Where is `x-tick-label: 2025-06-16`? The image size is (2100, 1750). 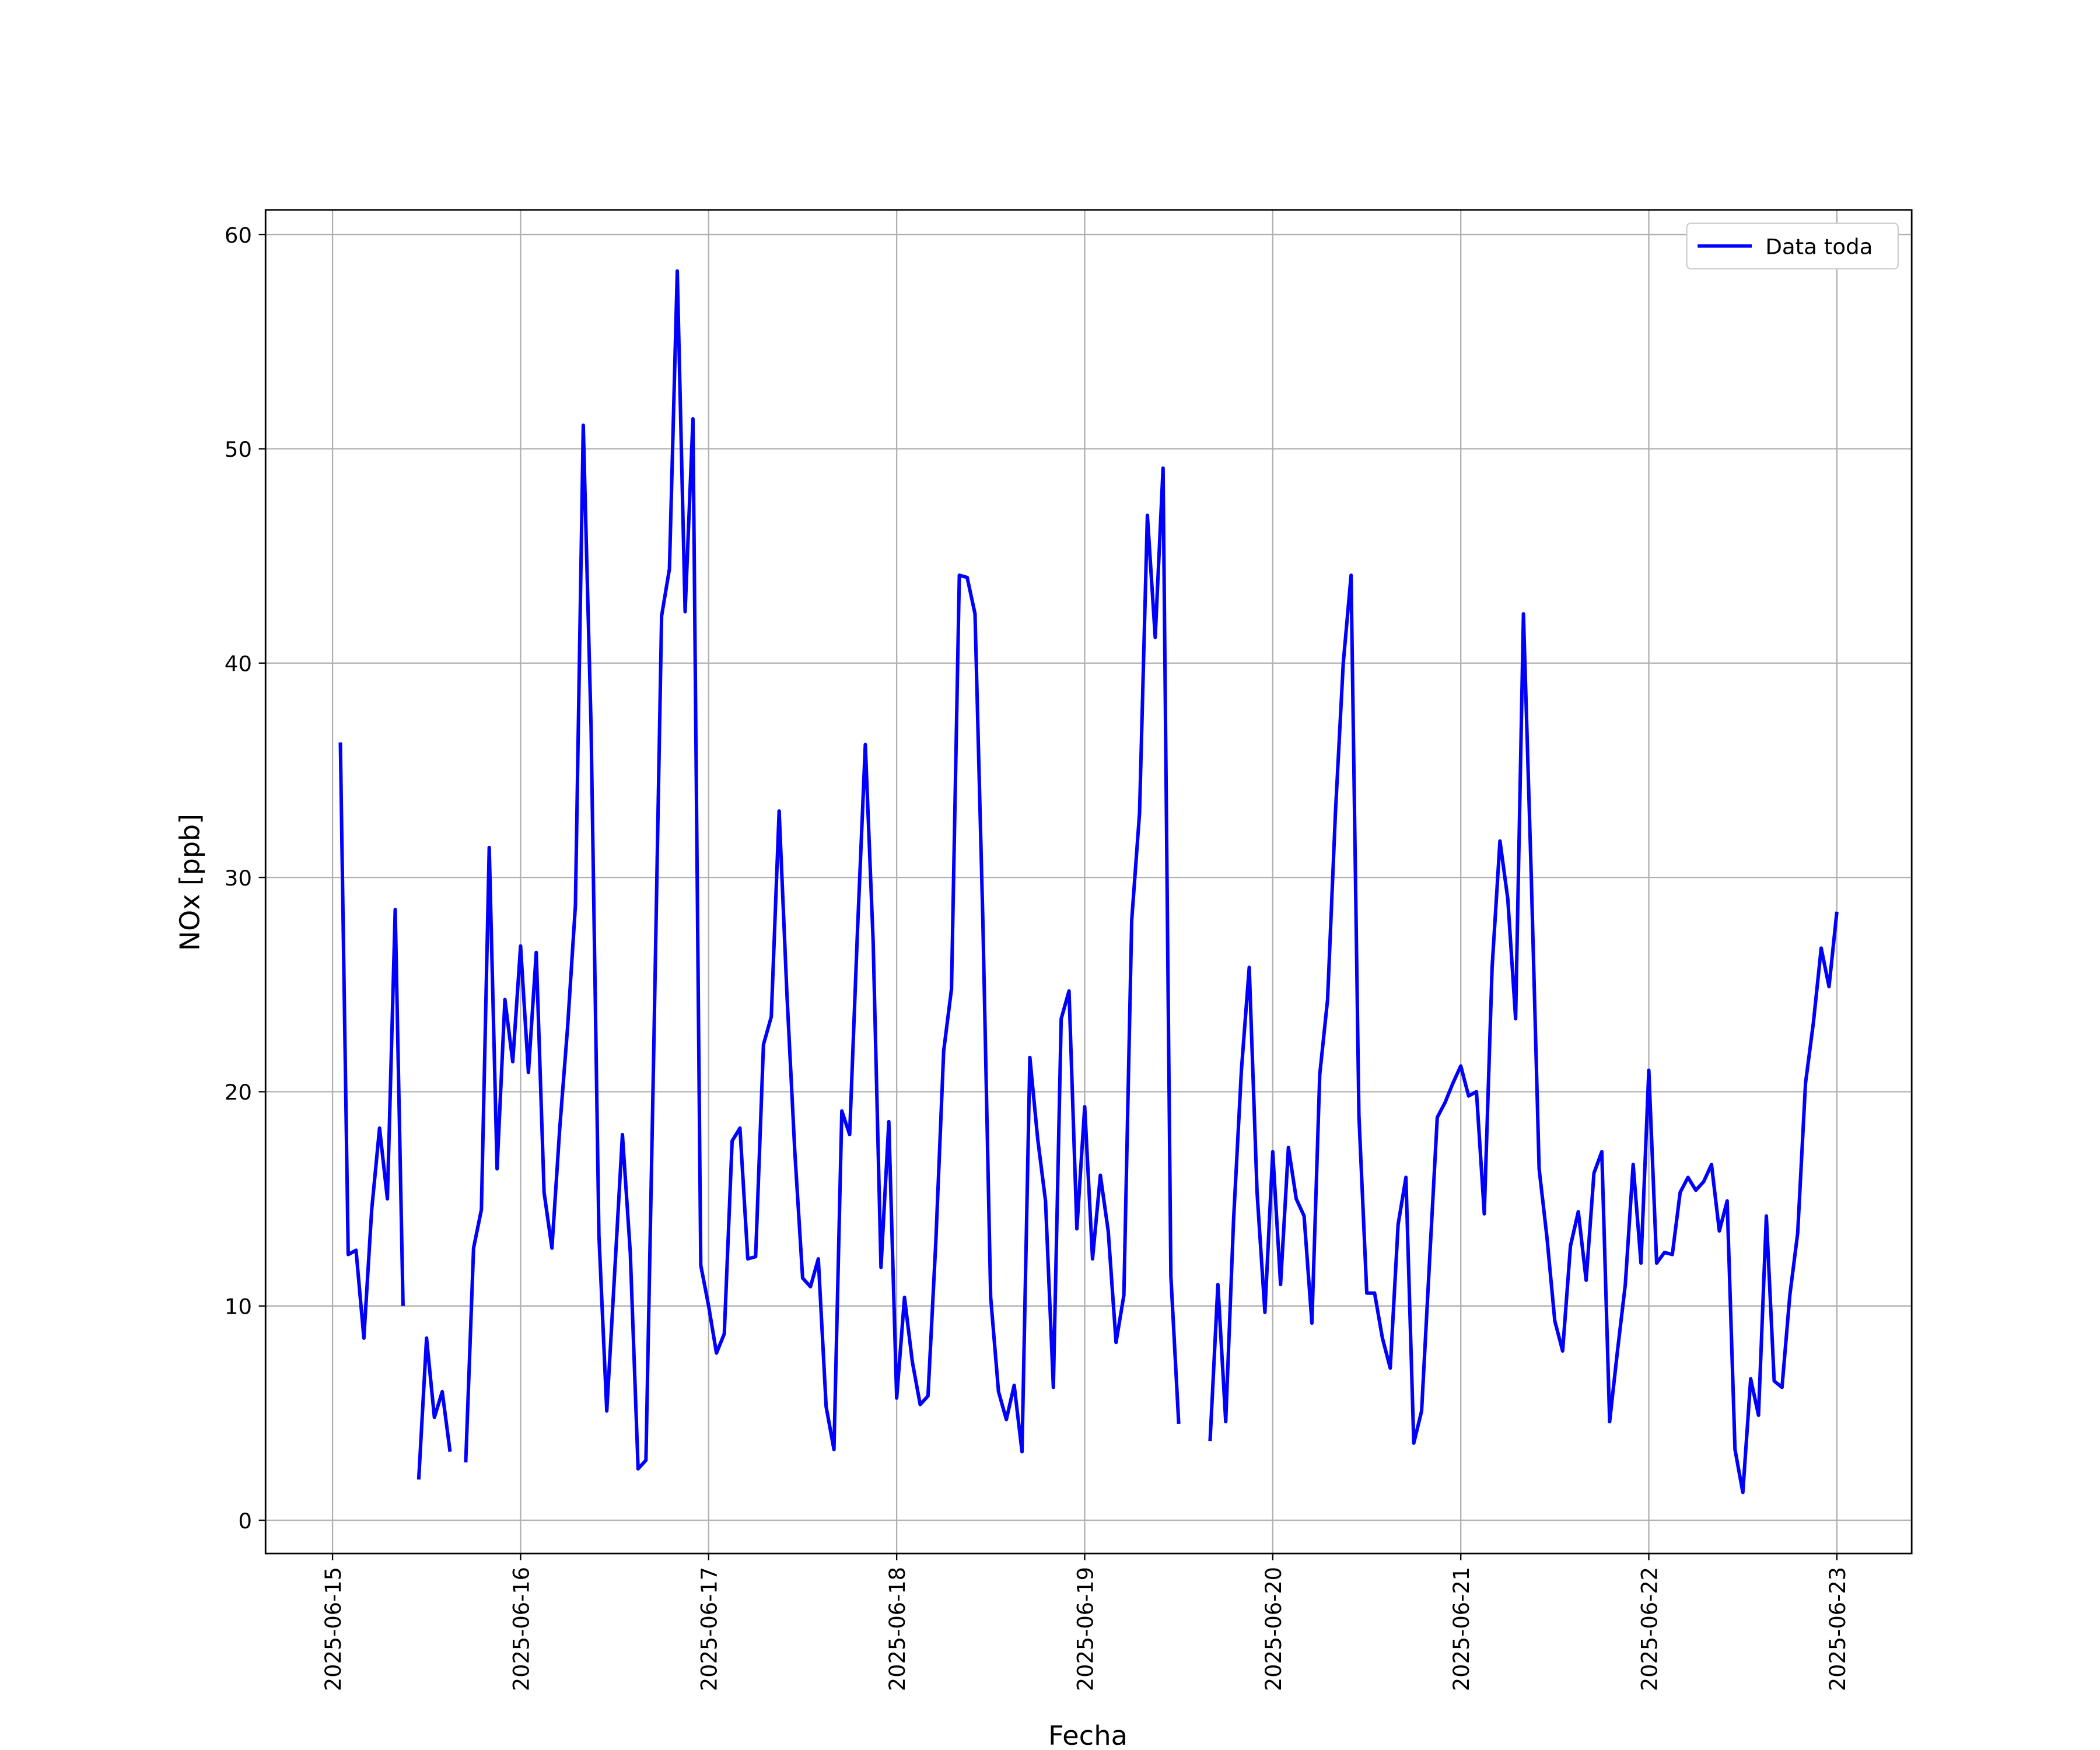 x-tick-label: 2025-06-16 is located at coordinates (521, 1629).